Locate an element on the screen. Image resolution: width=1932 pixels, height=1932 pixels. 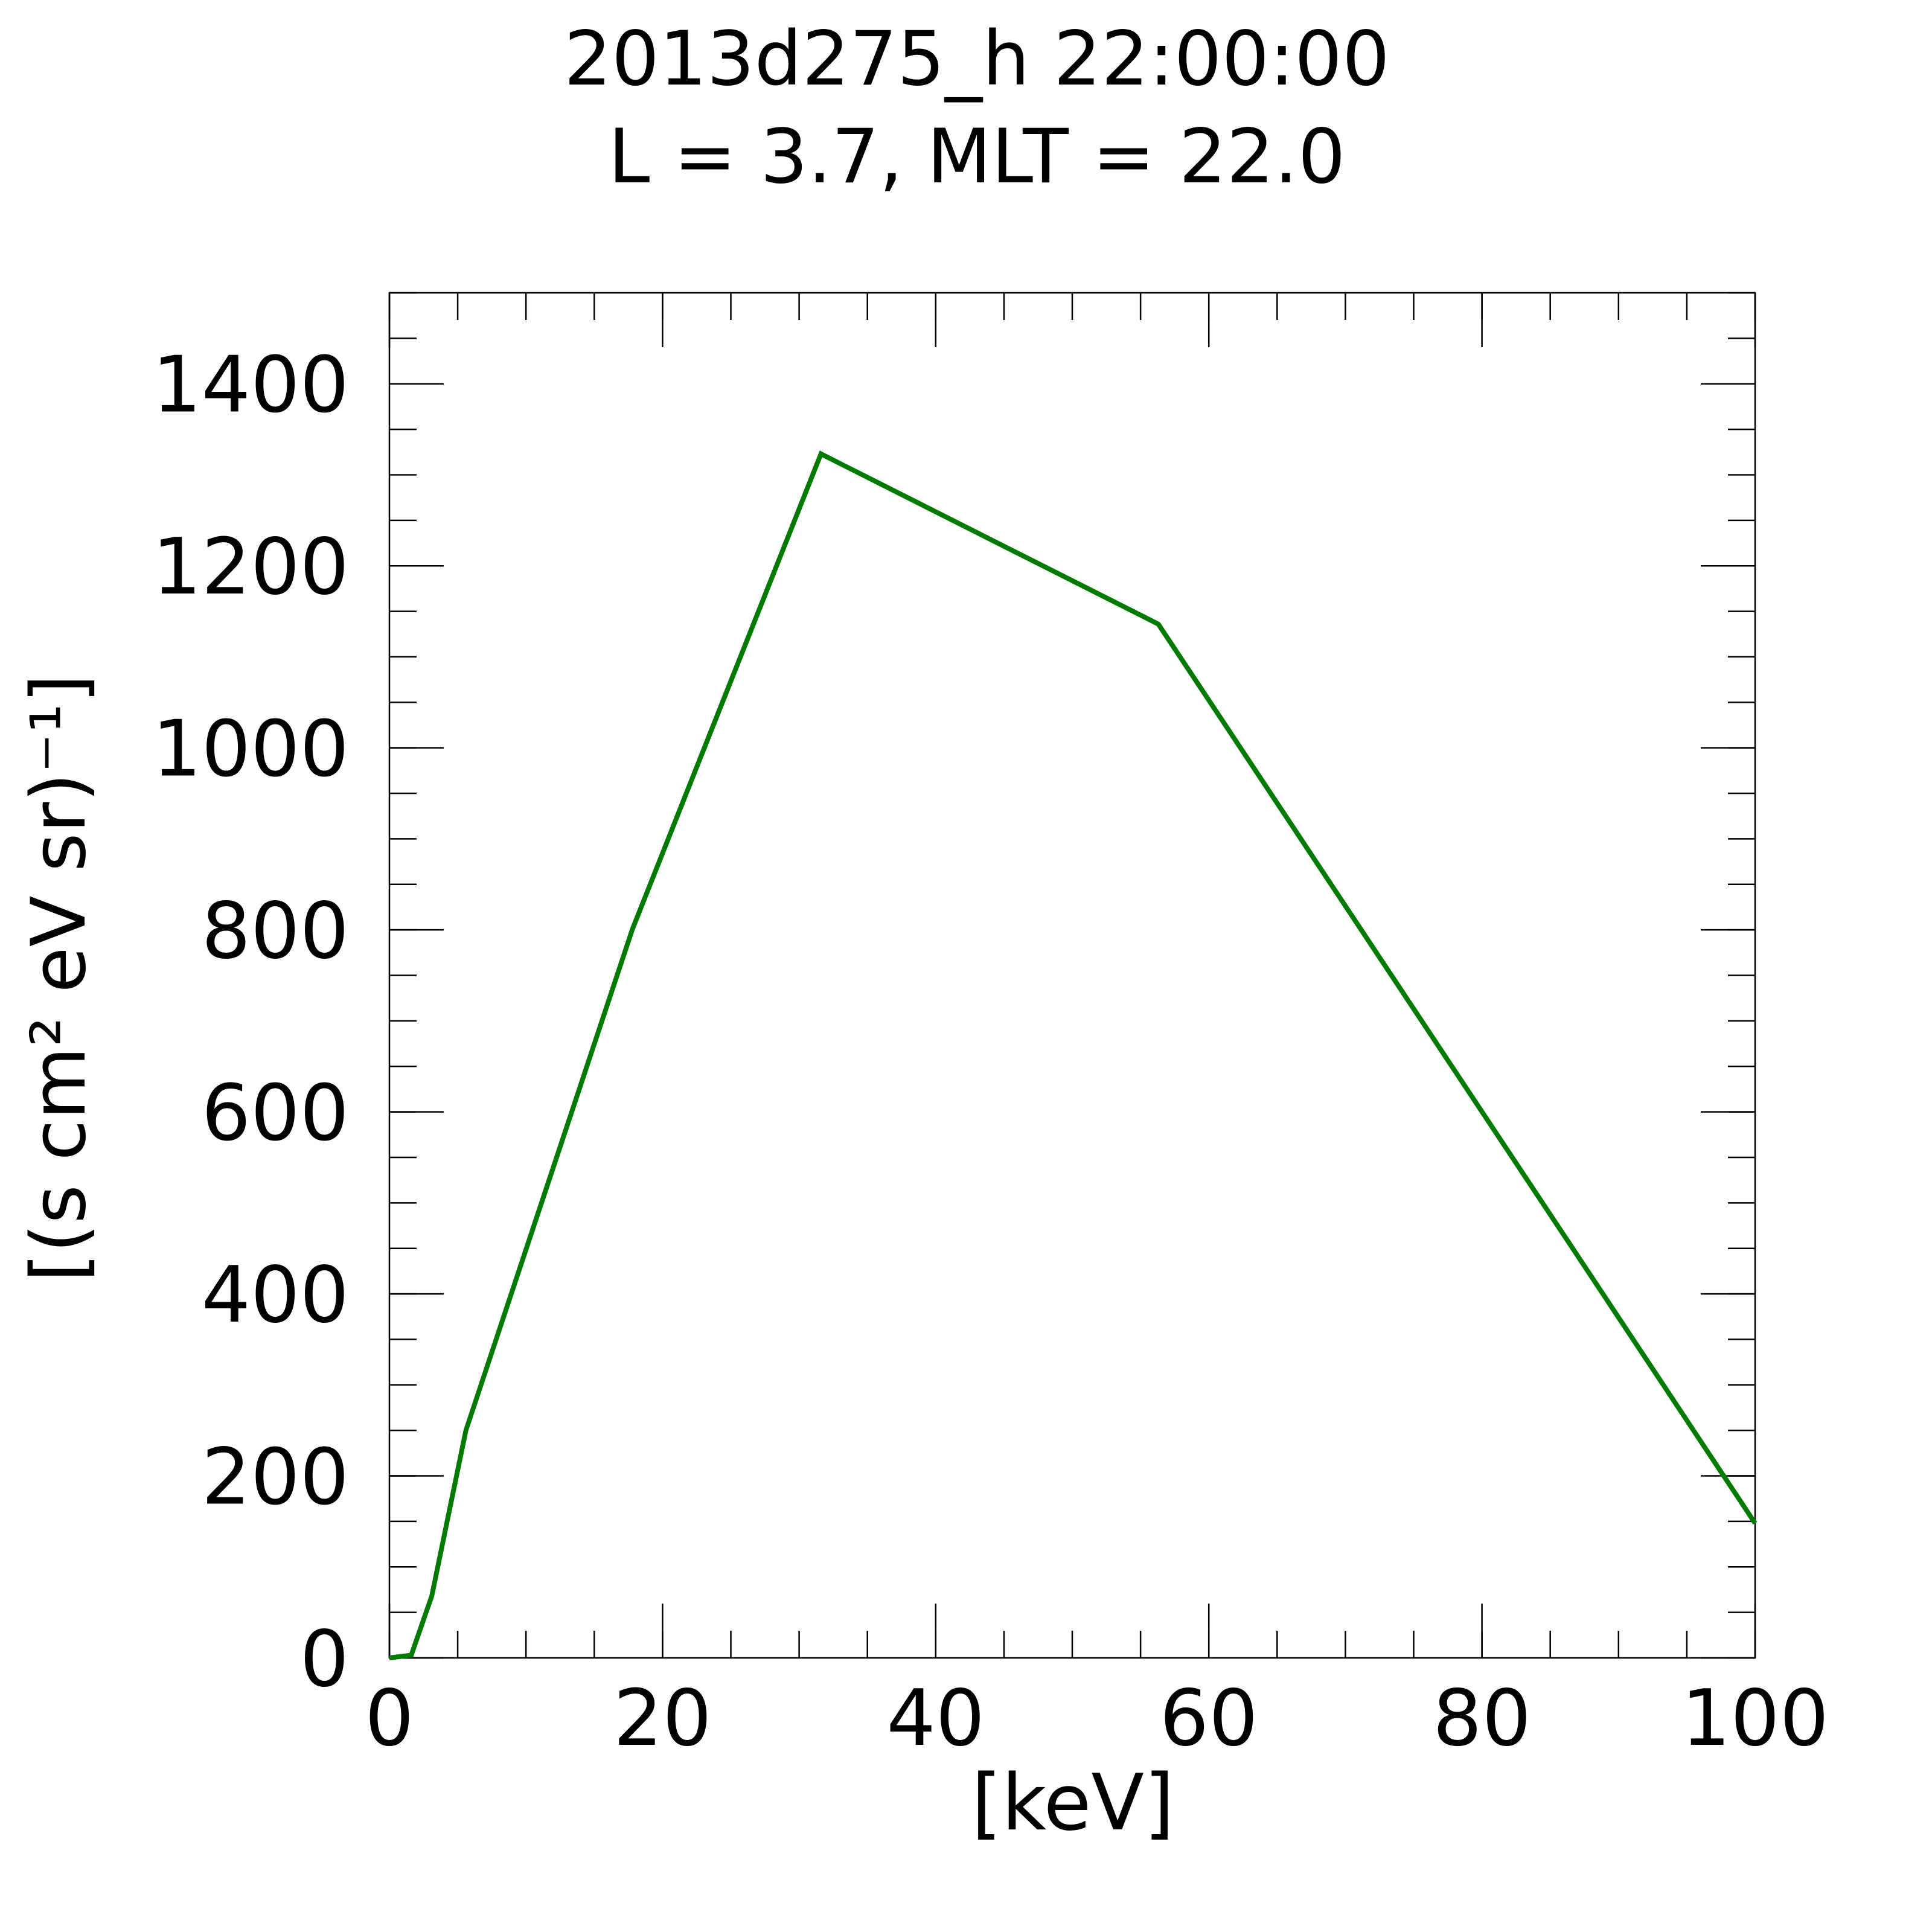
x-tick-label: 60 is located at coordinates (1209, 1719).